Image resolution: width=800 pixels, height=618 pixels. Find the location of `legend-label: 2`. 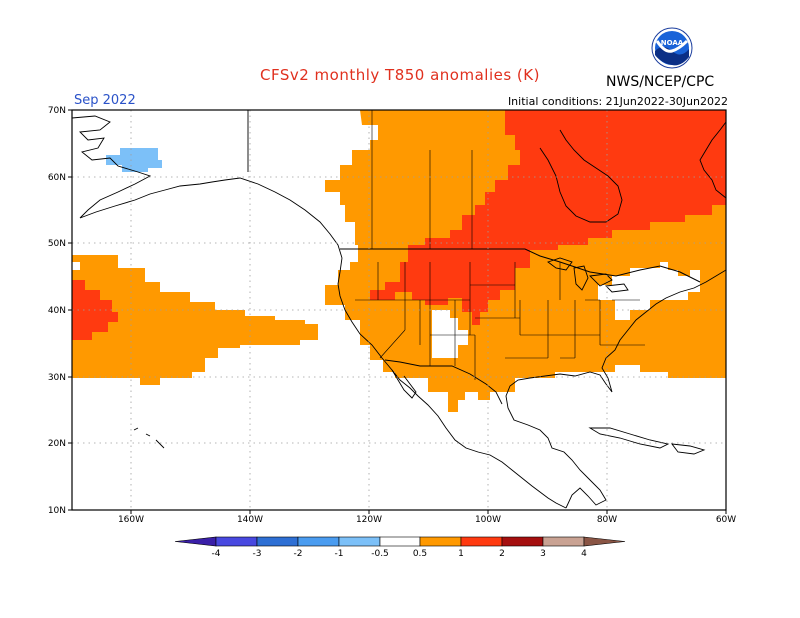

legend-label: 2 is located at coordinates (502, 554).